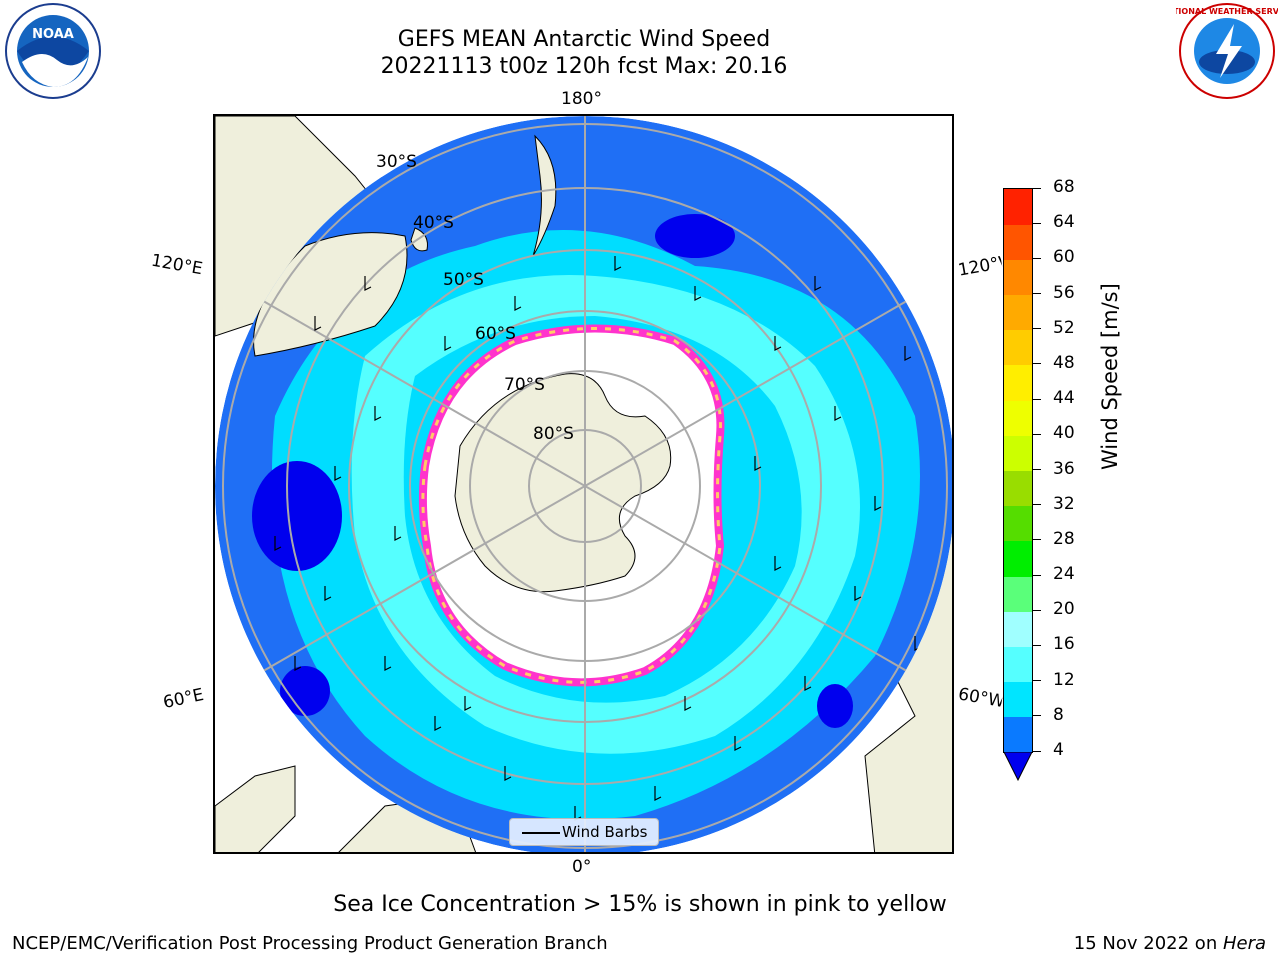 The image size is (1280, 960). Describe the element at coordinates (297, 516) in the screenshot. I see `low-wind-patch-west` at that location.